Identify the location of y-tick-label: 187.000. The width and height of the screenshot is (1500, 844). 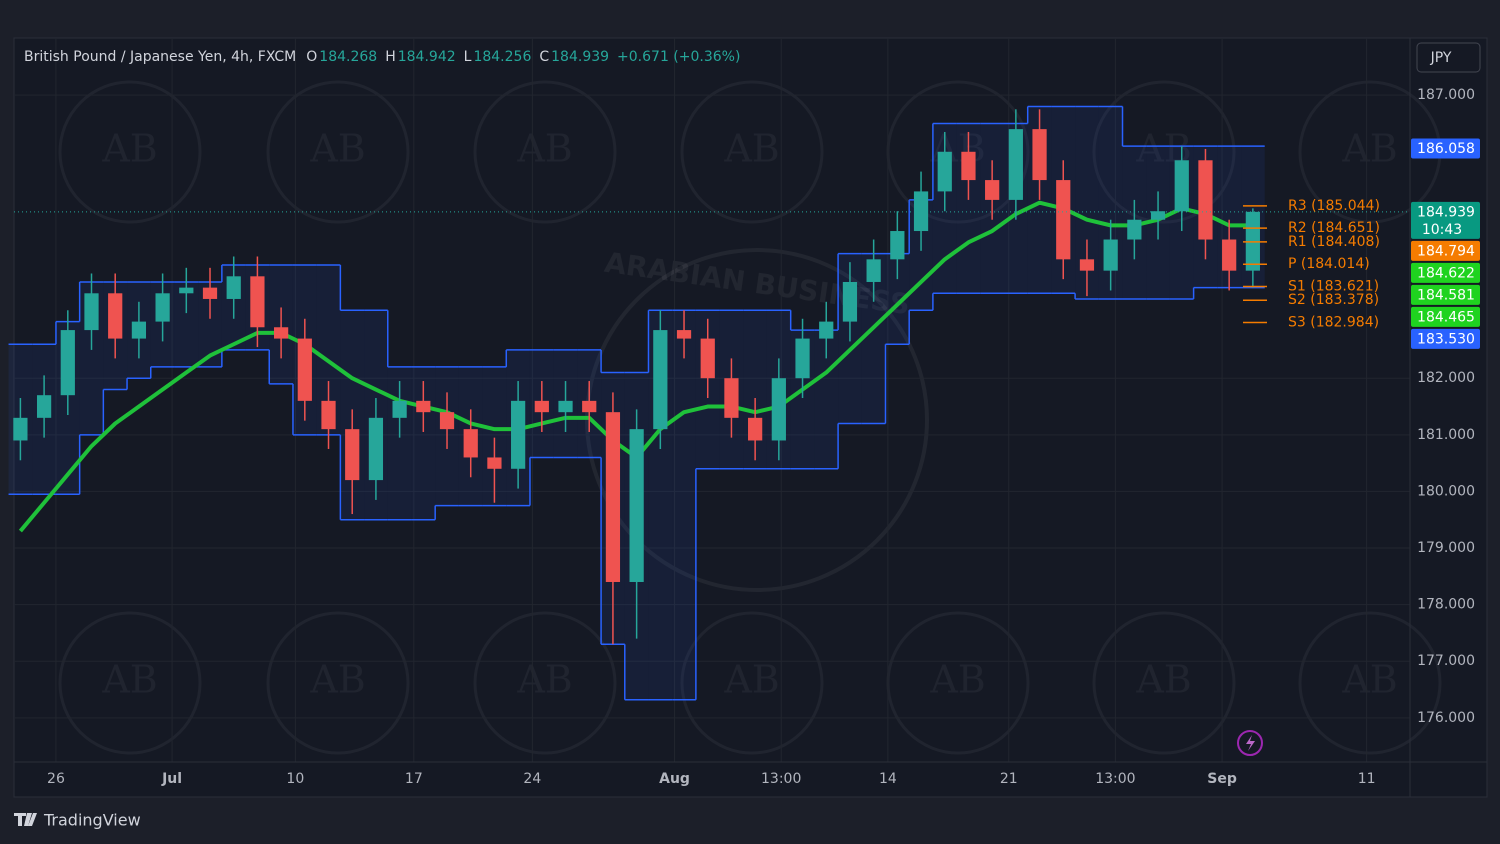
(1446, 95).